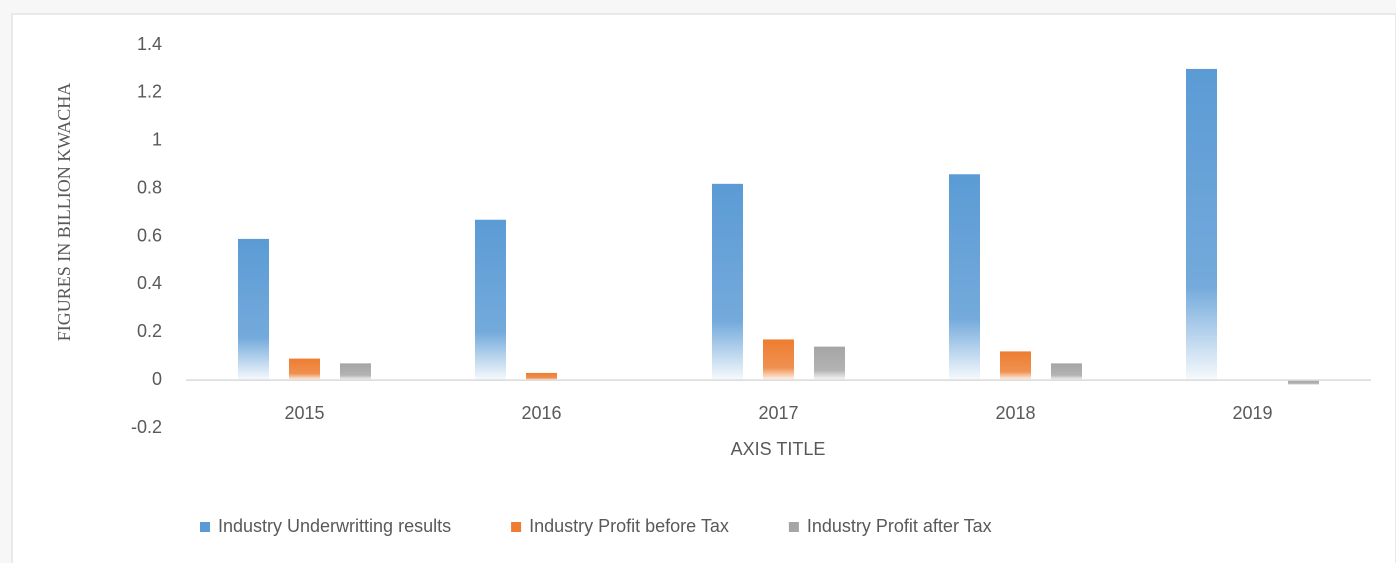 The width and height of the screenshot is (1396, 563). What do you see at coordinates (64, 212) in the screenshot?
I see `y-axis-title: FIGURES IN BILLION KWACHA` at bounding box center [64, 212].